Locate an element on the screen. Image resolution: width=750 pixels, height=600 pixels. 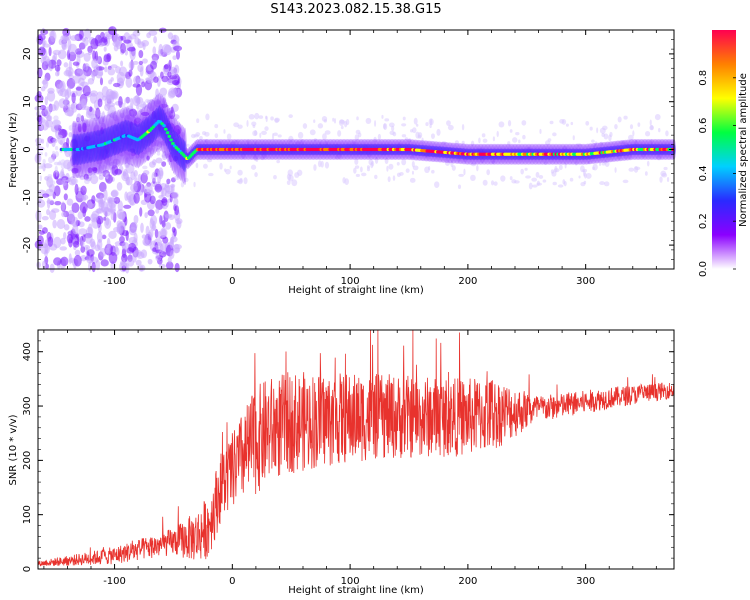
colorbar-label: Normalized spectral amplitude is located at coordinates (743, 150).